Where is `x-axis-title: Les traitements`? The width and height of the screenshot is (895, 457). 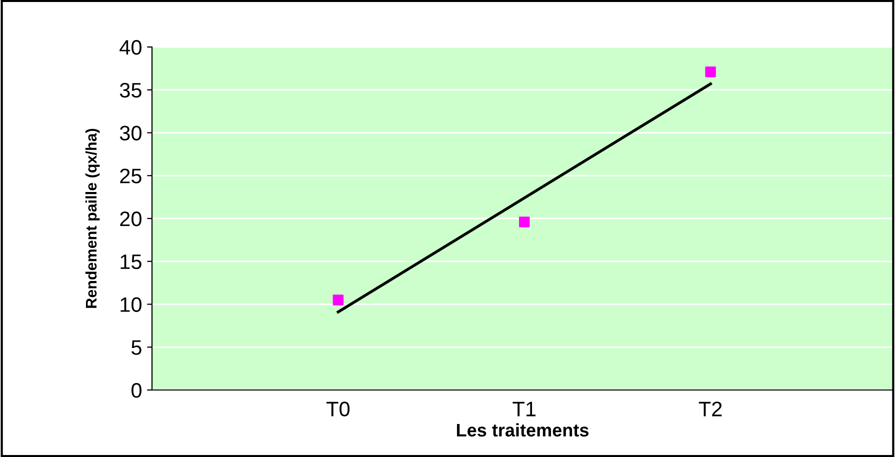
x-axis-title: Les traitements is located at coordinates (522, 430).